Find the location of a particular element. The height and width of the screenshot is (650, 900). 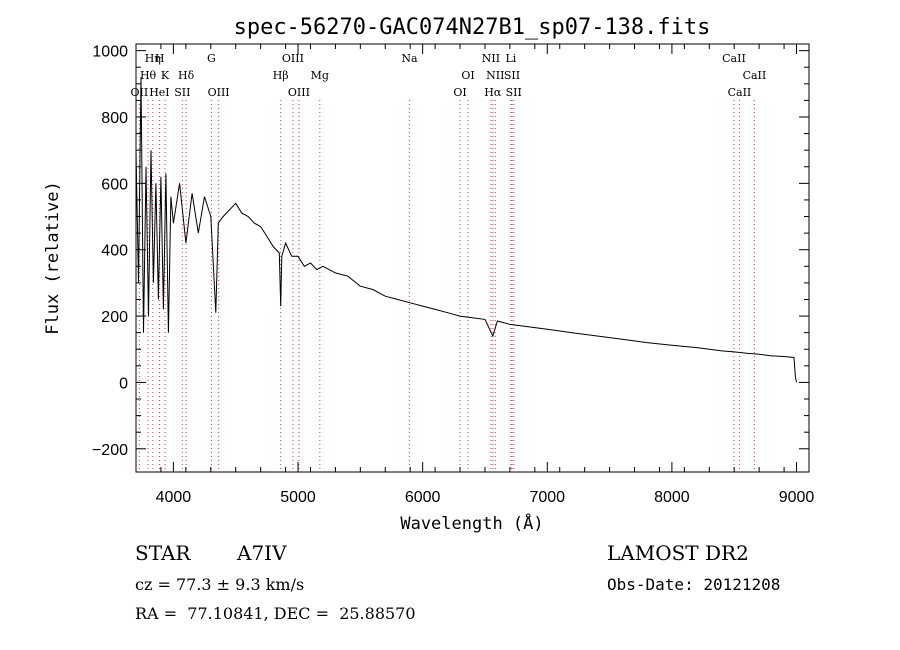

x-tick-label: 8000 is located at coordinates (672, 497).